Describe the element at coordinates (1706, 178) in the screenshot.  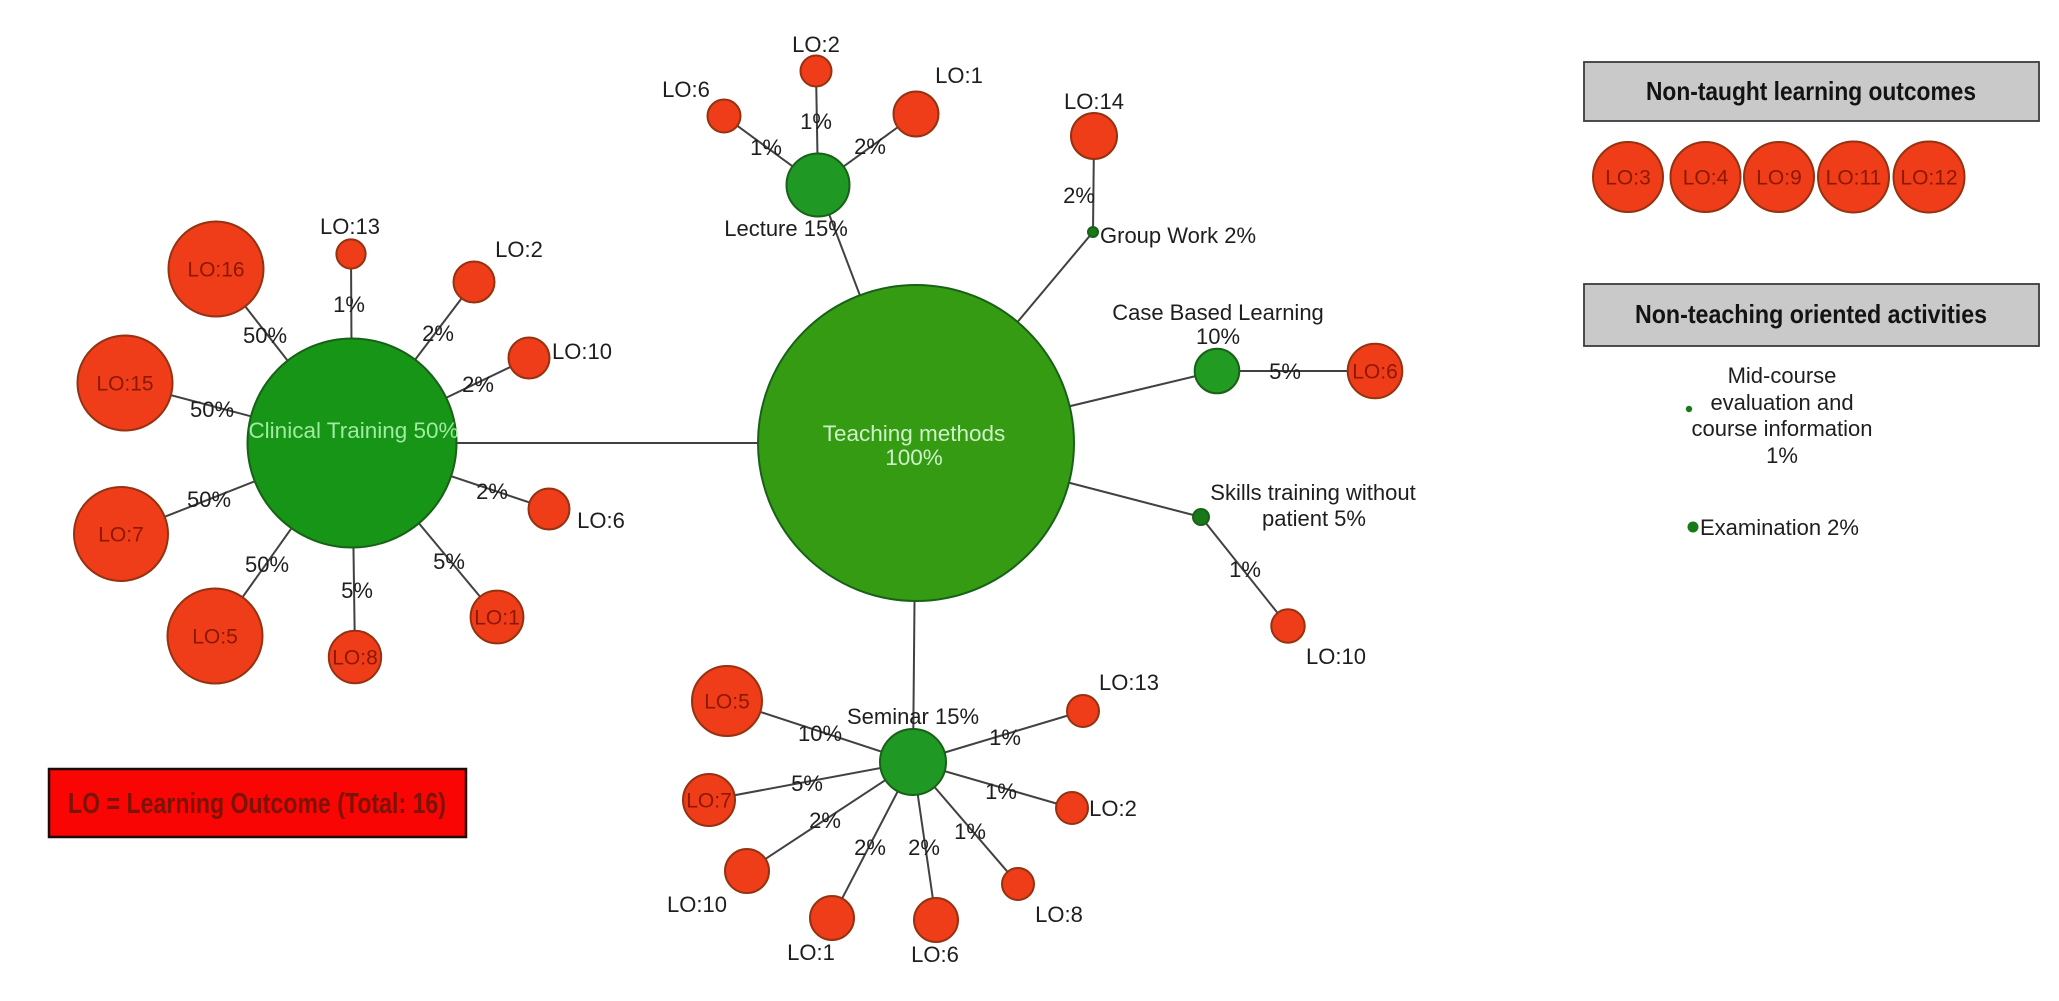
I see `svg-text: LO:4` at that location.